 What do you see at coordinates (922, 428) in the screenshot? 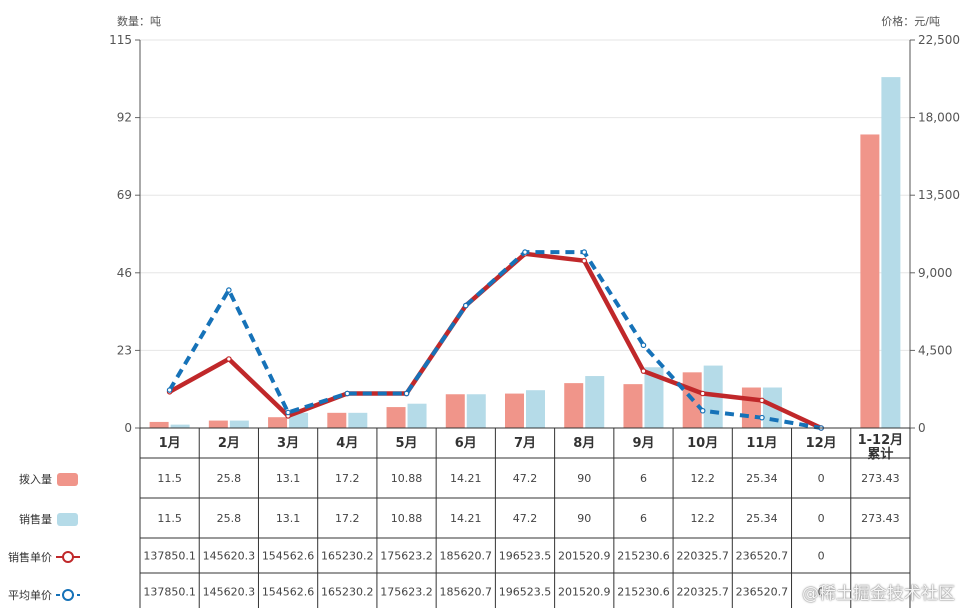
I see `right-tick-label: 0` at bounding box center [922, 428].